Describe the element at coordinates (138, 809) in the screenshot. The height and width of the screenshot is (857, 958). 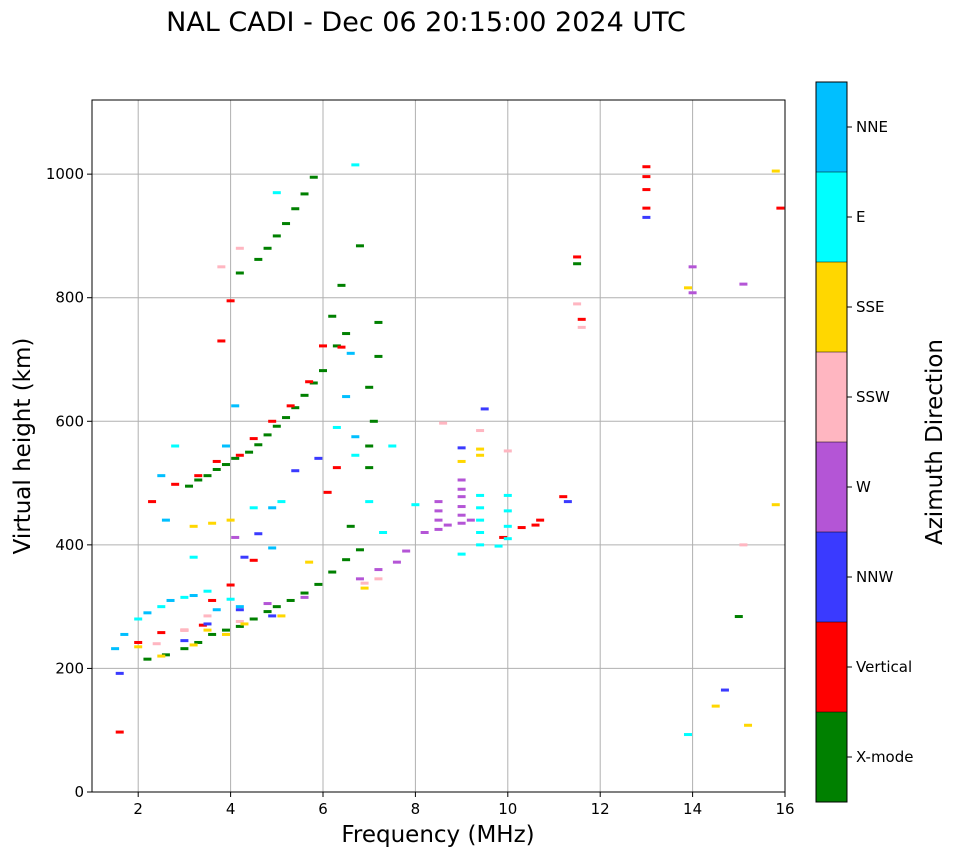
I see `x-tick-label: 2` at that location.